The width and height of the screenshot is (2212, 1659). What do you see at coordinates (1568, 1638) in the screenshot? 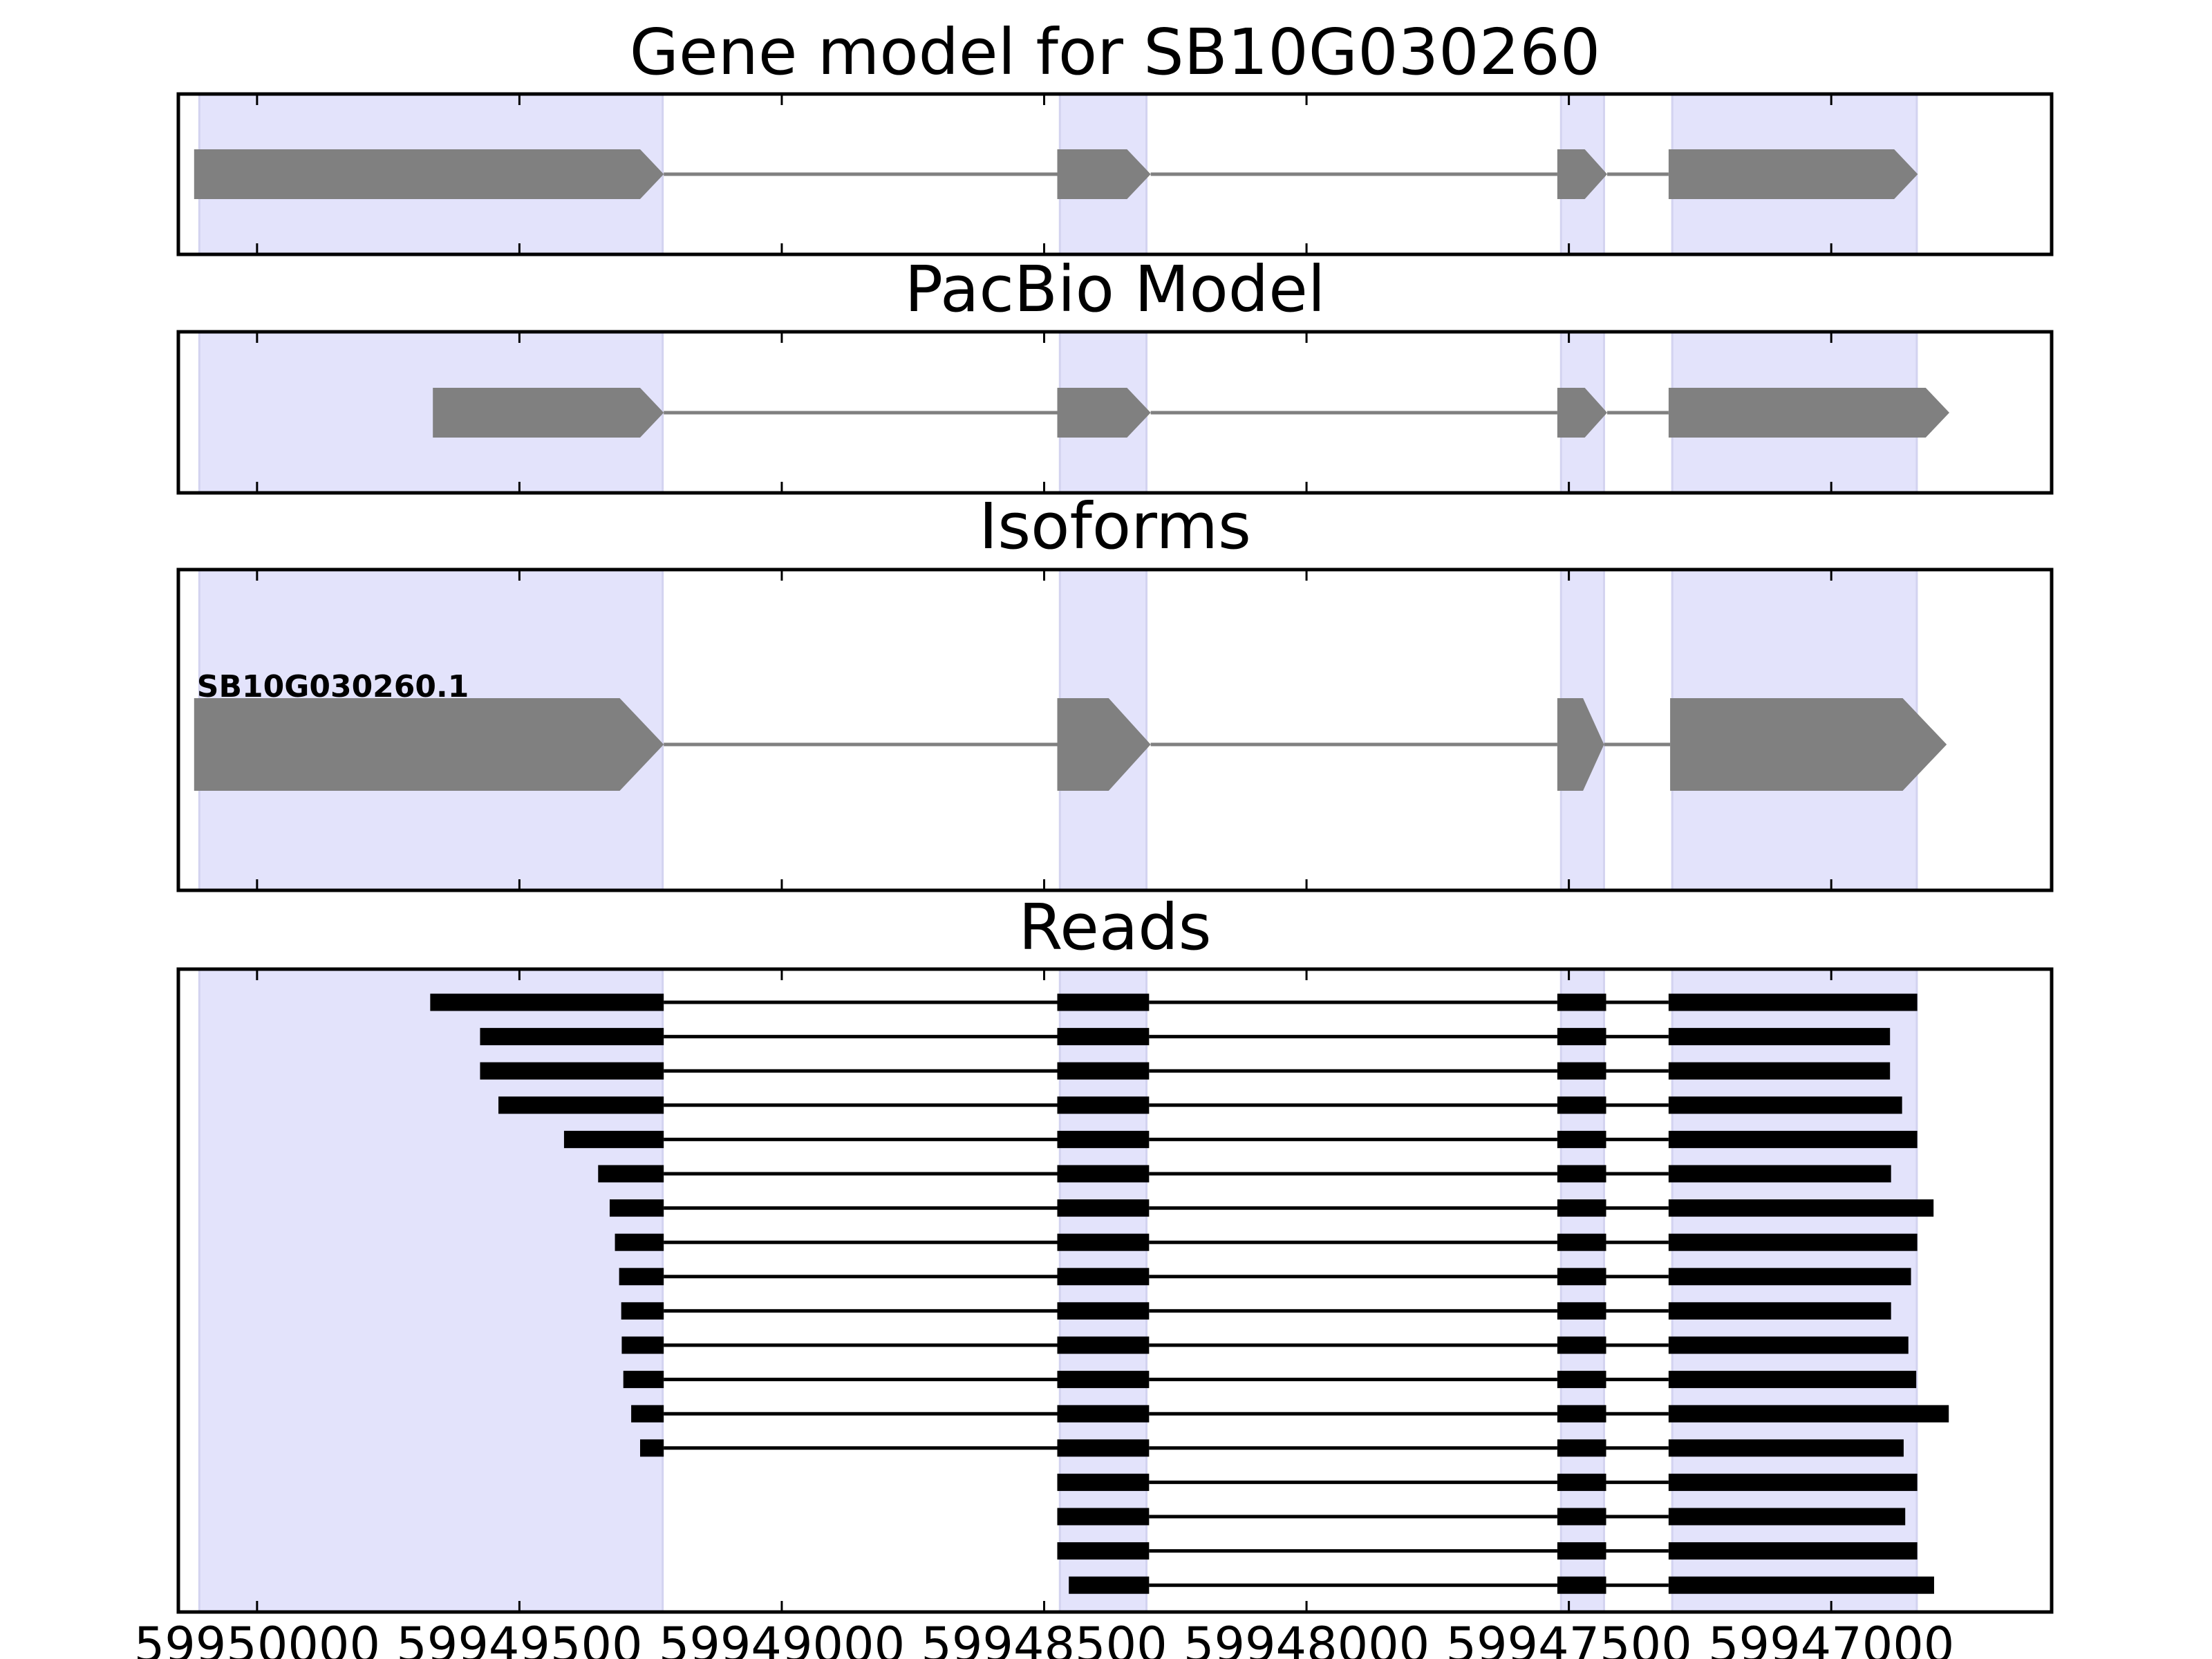
I see `x-tick-label: 59947500` at bounding box center [1568, 1638].